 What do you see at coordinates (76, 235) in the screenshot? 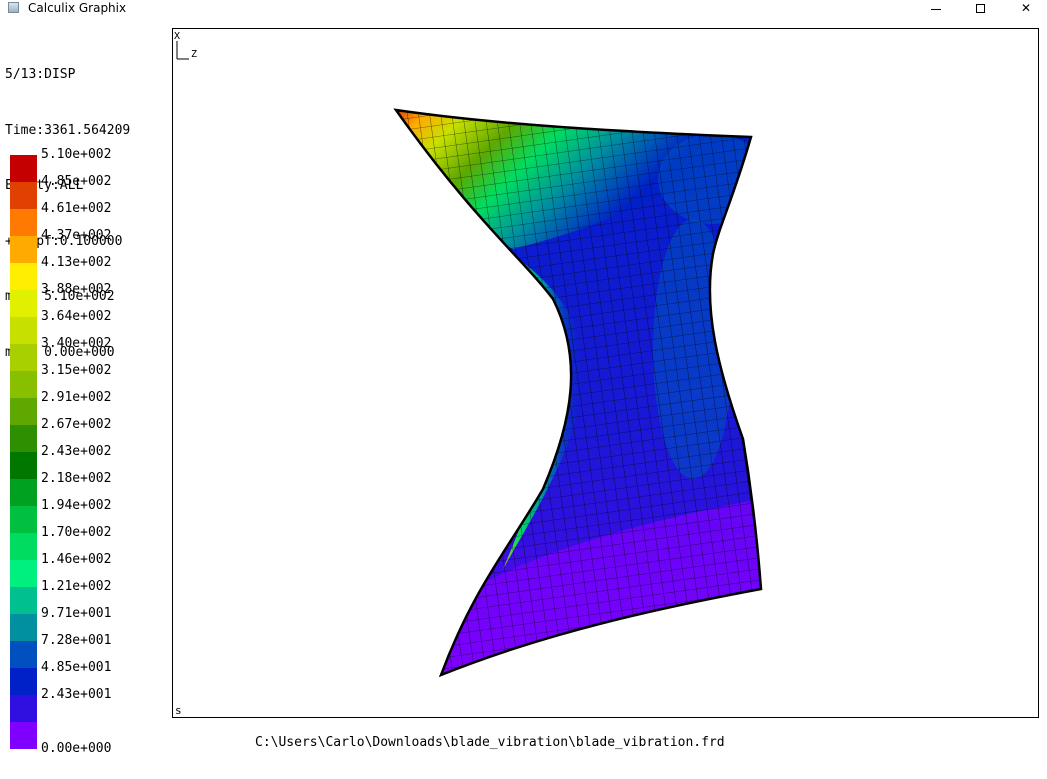
I see `legend-label: 4.37e+002` at bounding box center [76, 235].